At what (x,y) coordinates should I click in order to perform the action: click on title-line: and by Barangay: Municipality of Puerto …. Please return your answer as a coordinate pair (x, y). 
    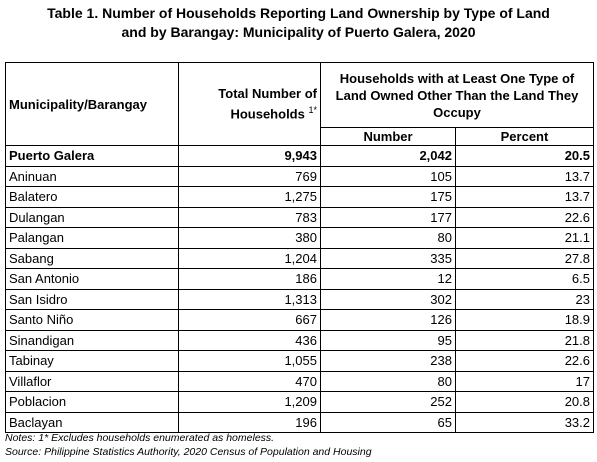
    Looking at the image, I should click on (298, 32).